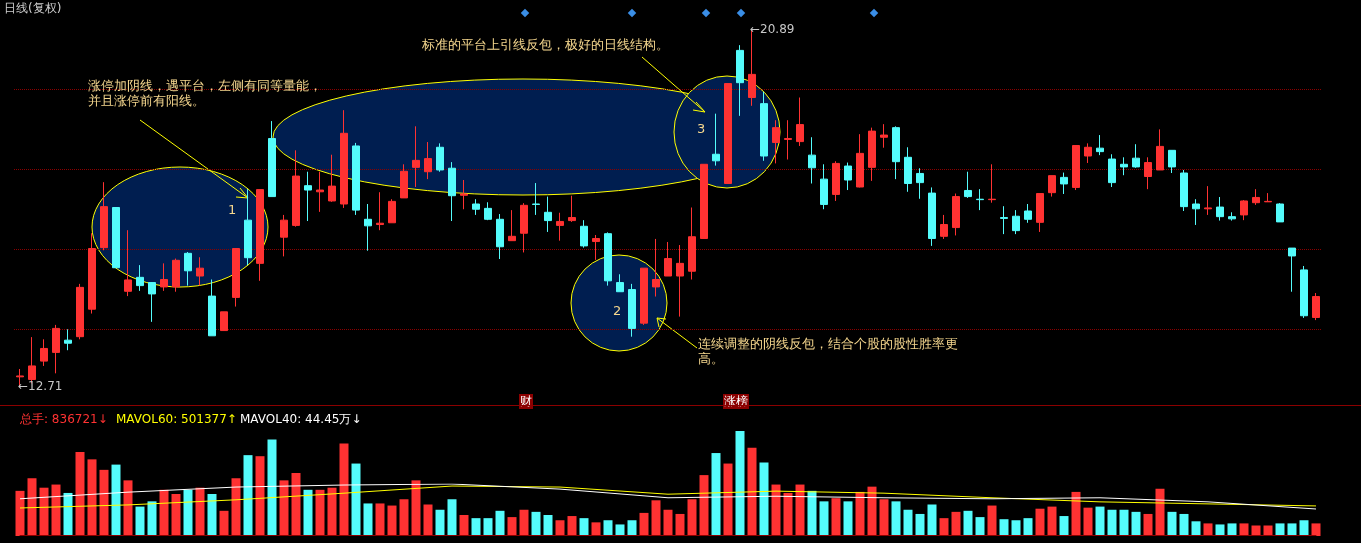  I want to click on annotation: 1, so click(232, 209).